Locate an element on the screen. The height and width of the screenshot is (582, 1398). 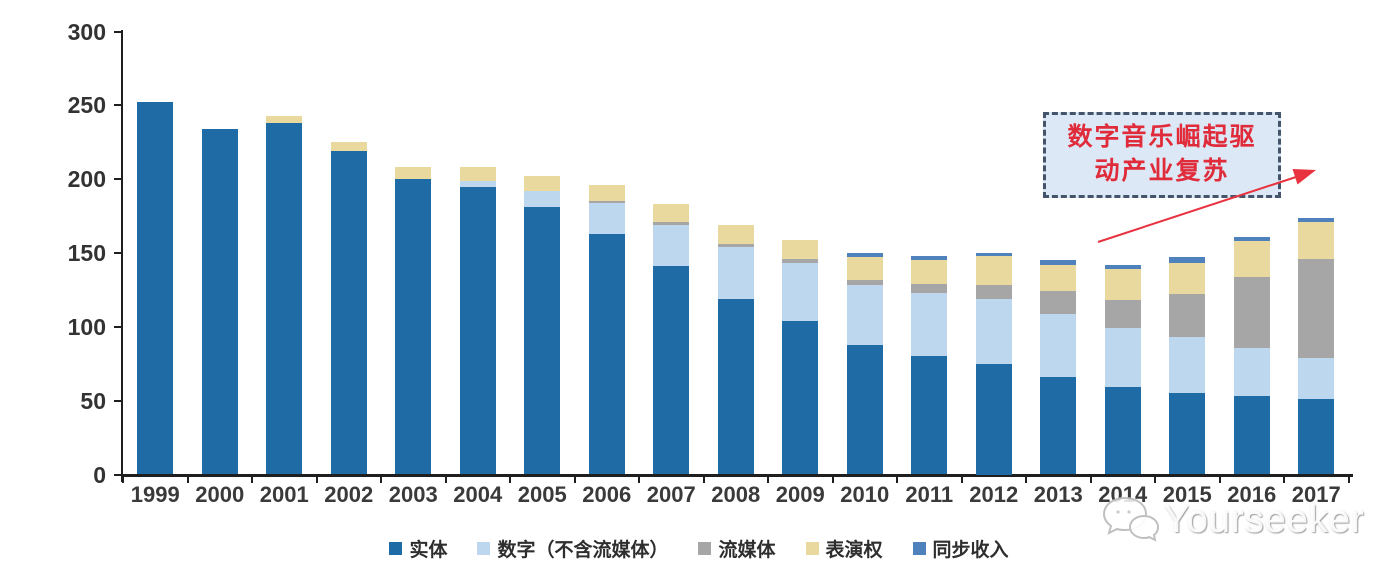
watermark: Yourseeker is located at coordinates (1243, 520).